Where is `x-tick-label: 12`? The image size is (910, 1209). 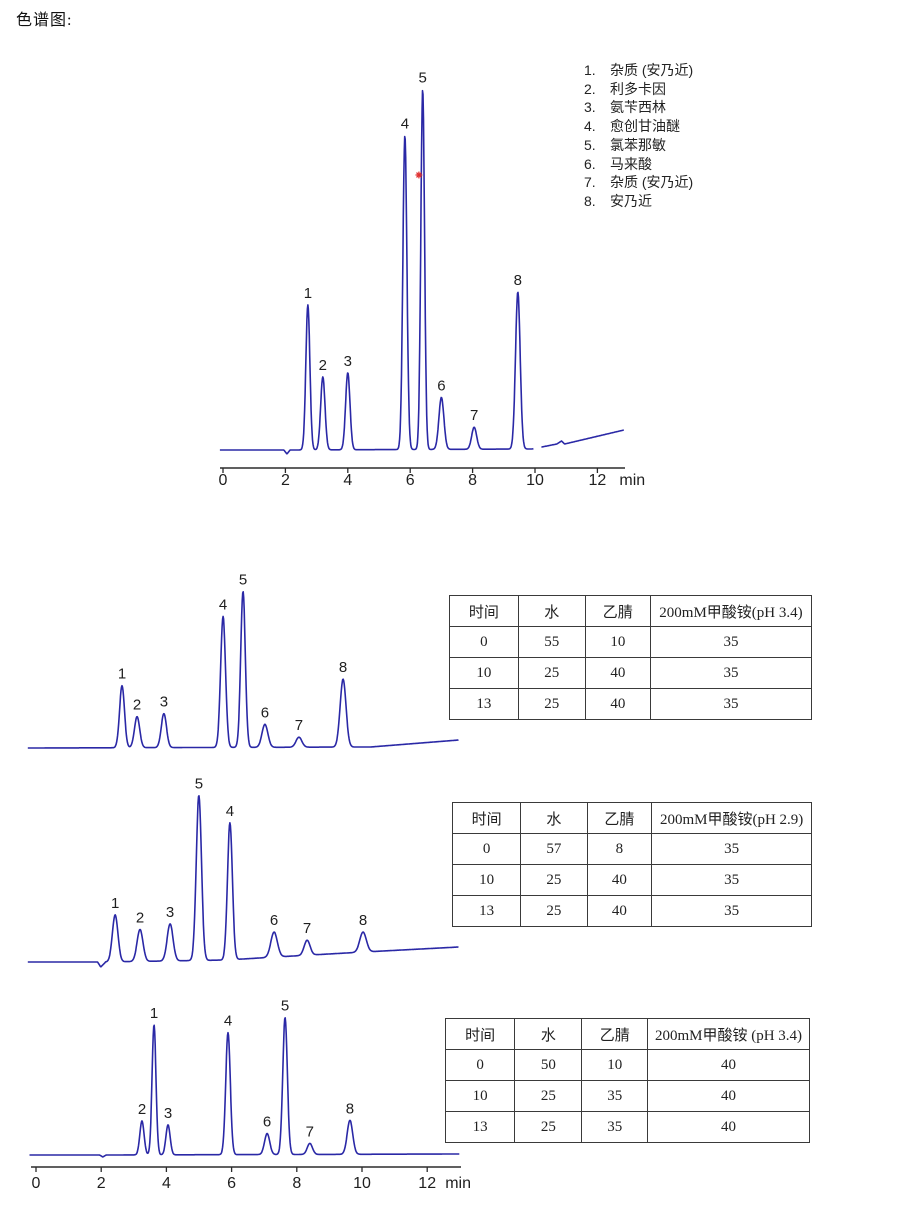 x-tick-label: 12 is located at coordinates (598, 480).